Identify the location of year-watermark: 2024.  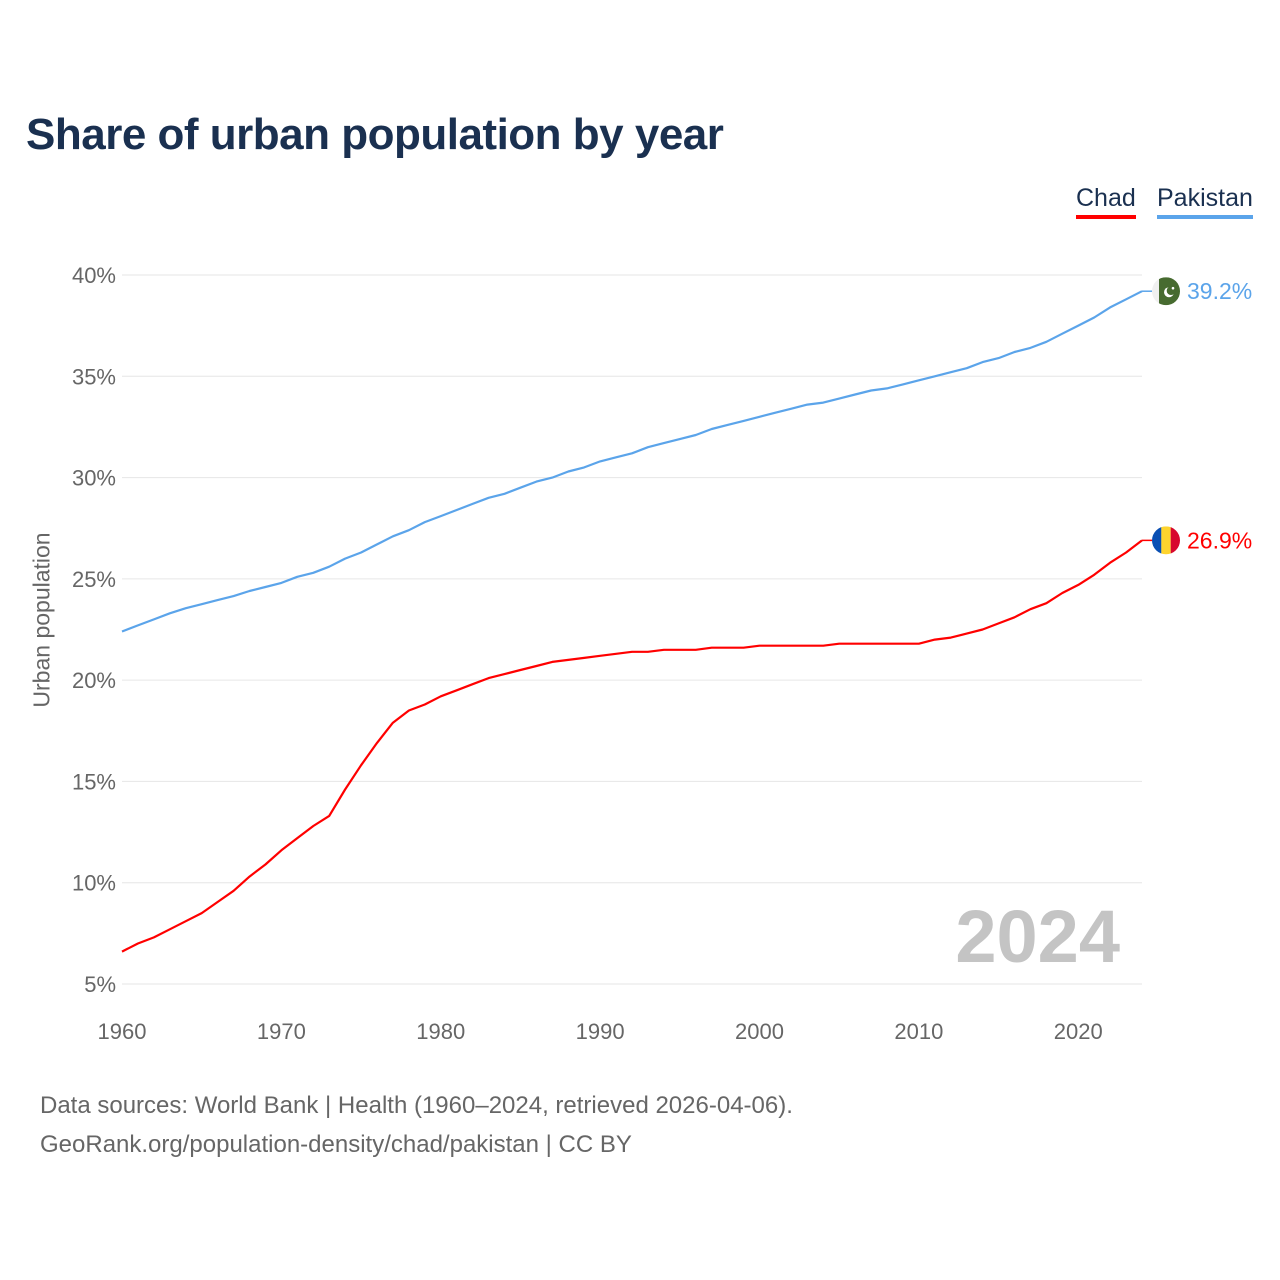
(1037, 936).